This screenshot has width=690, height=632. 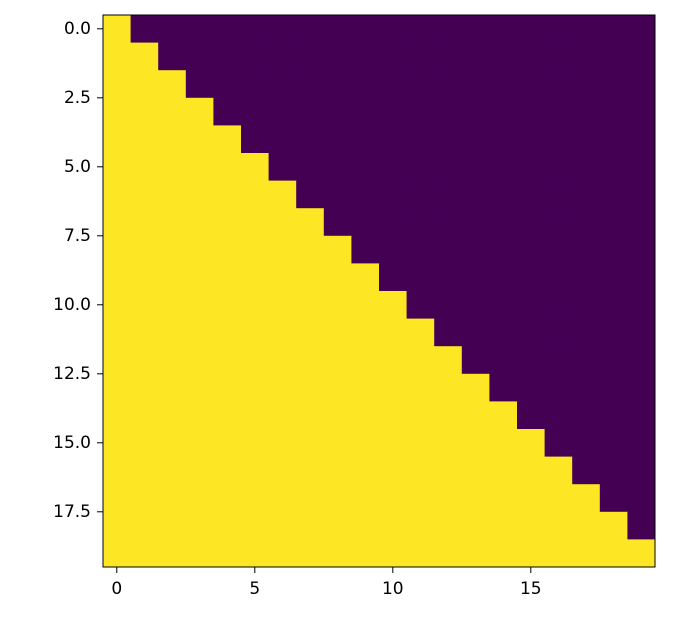 I want to click on x-tick-label: 0, so click(x=116, y=589).